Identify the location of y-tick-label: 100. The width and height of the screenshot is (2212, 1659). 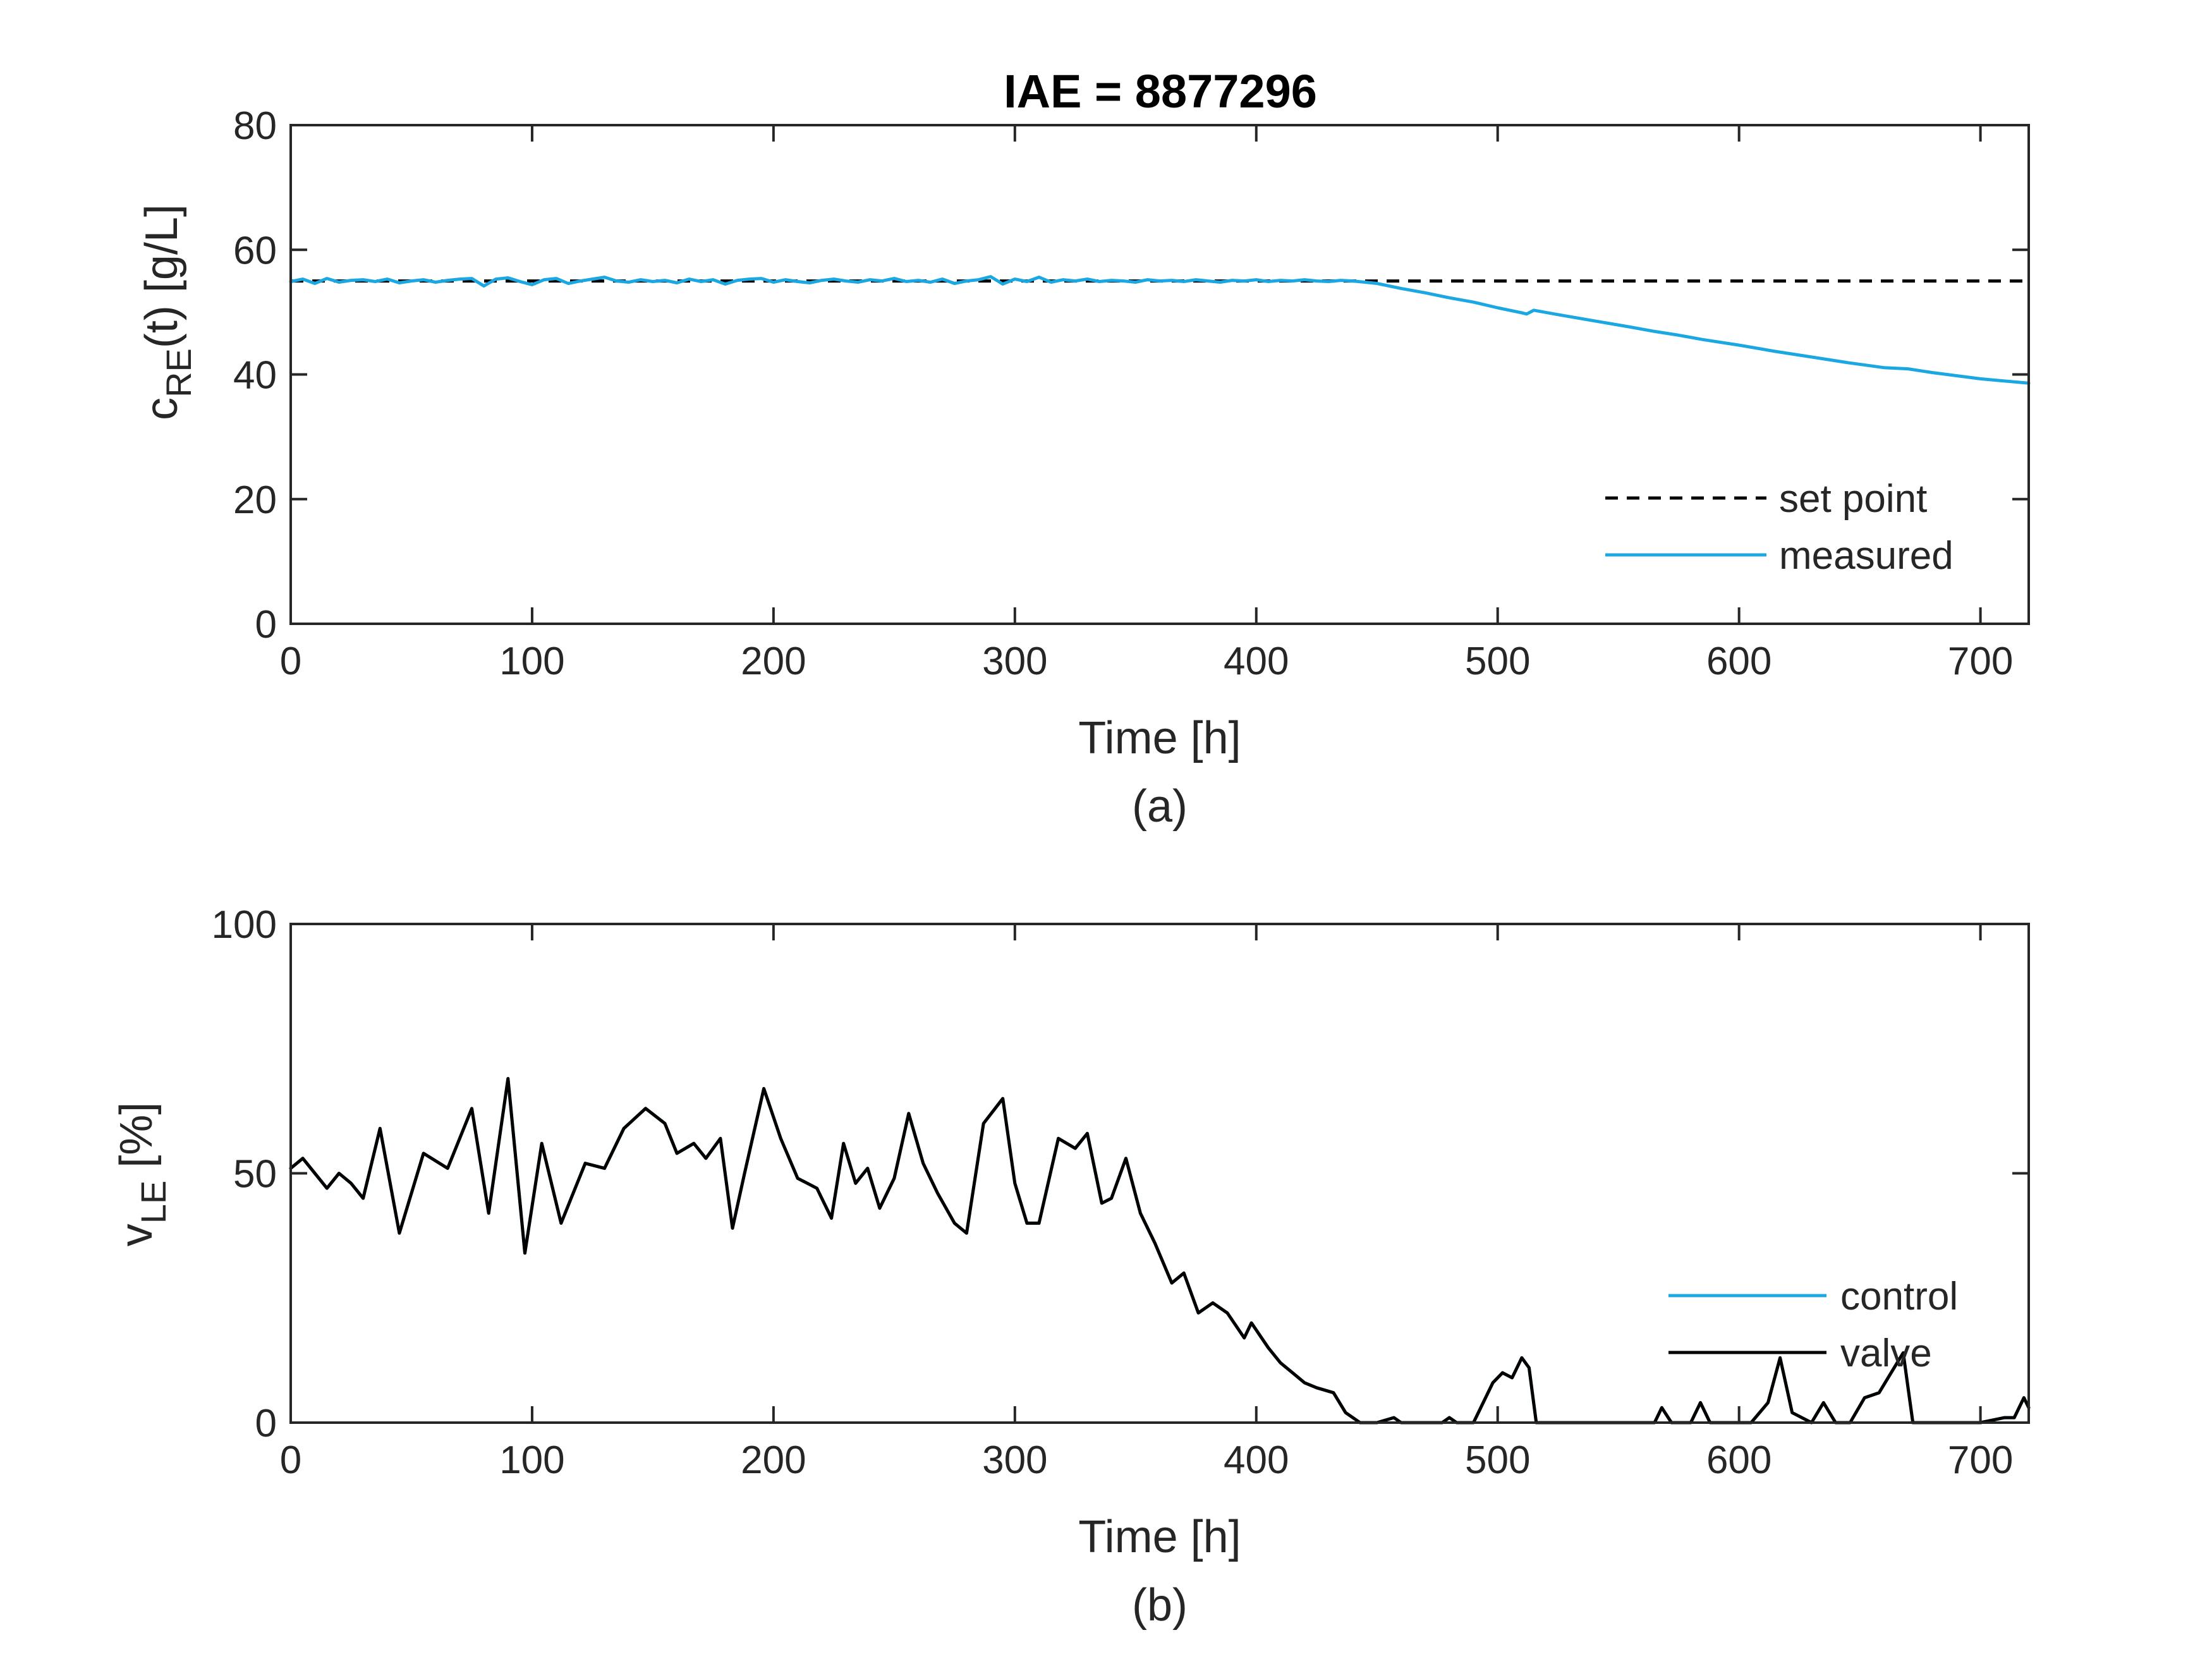
(244, 925).